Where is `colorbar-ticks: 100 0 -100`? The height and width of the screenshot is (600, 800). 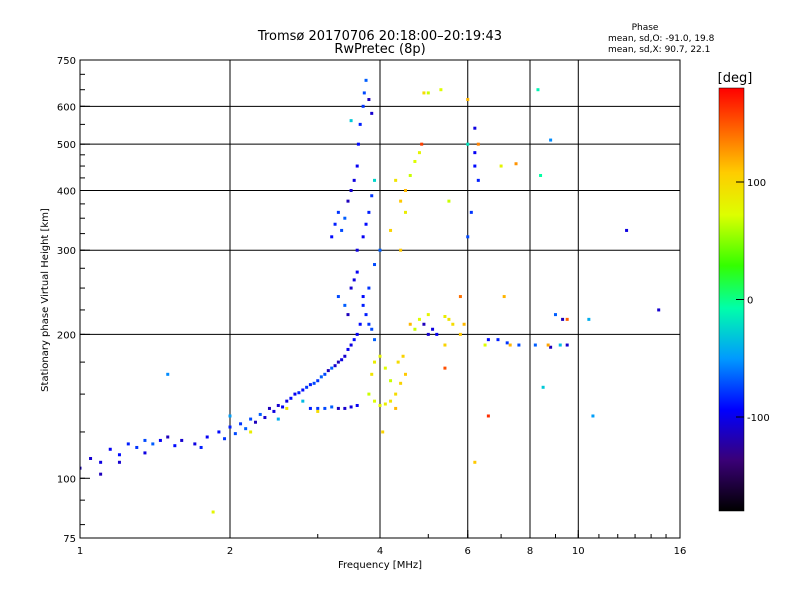 colorbar-ticks: 100 0 -100 is located at coordinates (753, 301).